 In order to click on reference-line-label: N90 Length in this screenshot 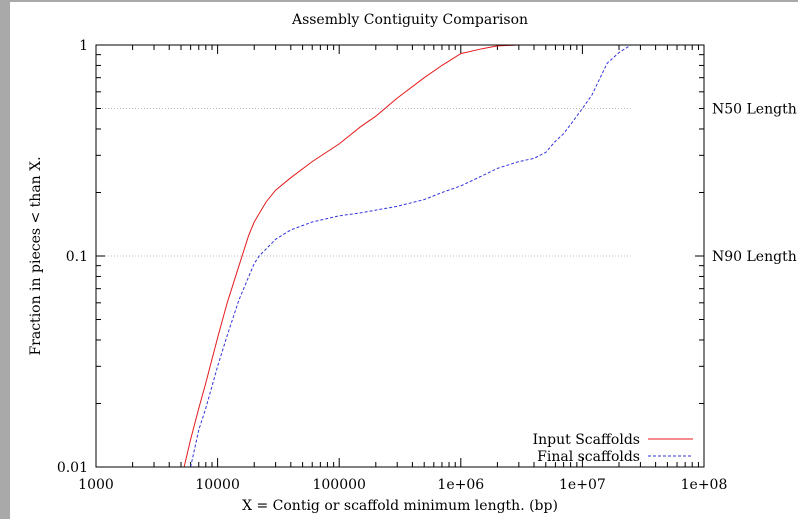, I will do `click(754, 257)`.